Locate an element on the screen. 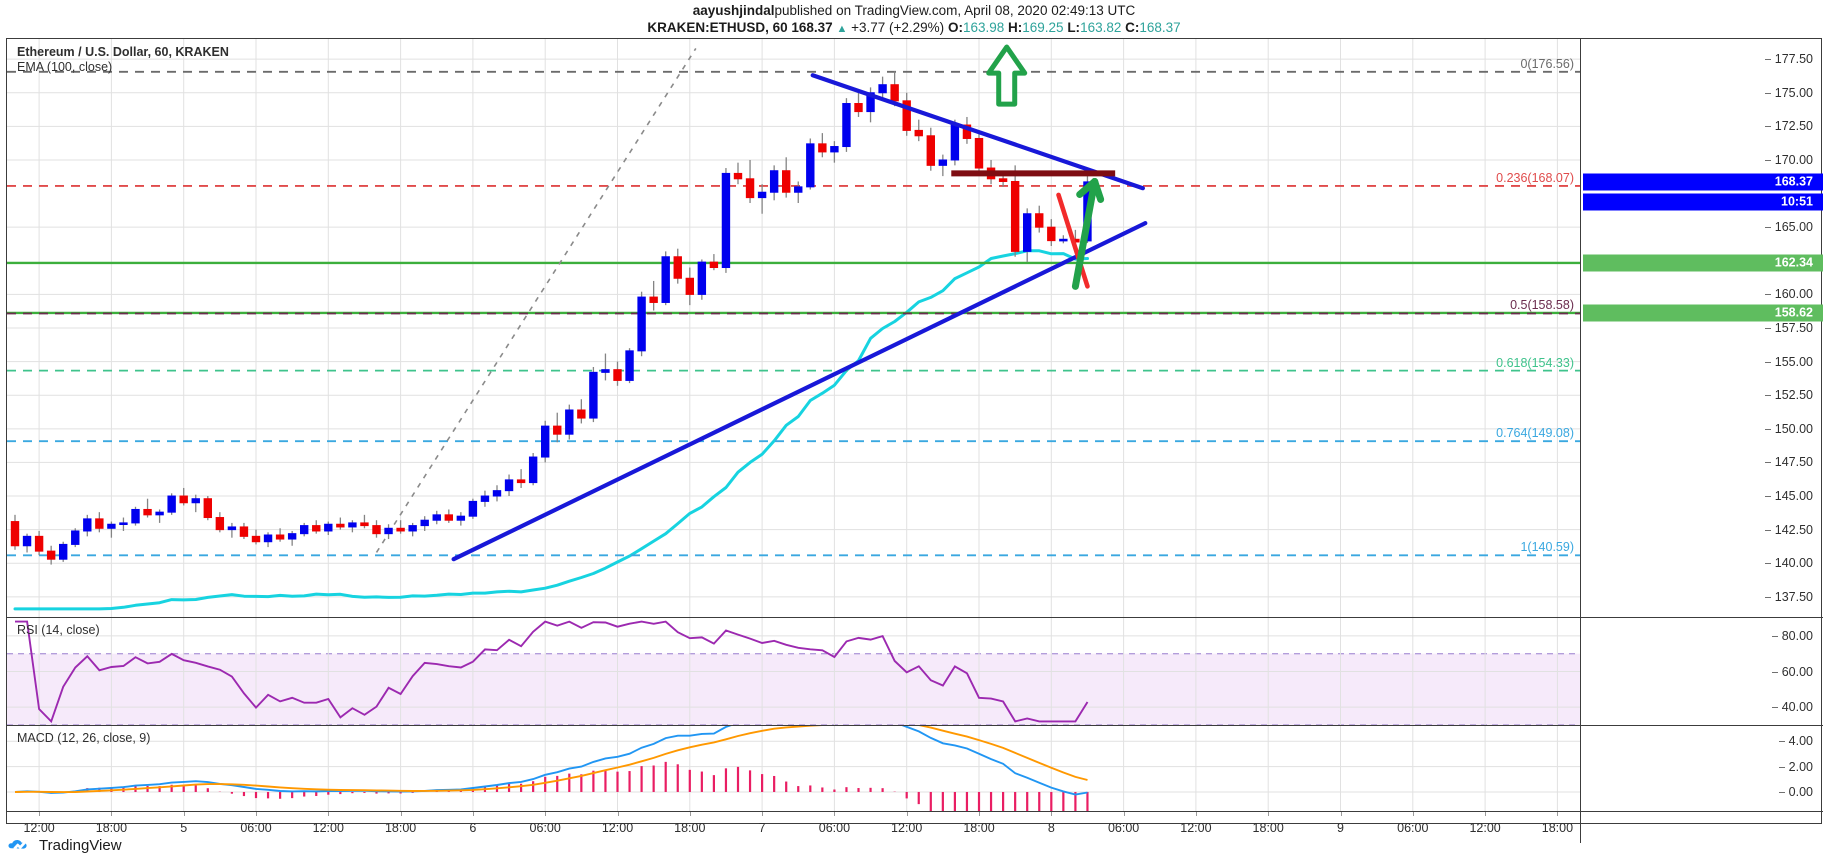 The height and width of the screenshot is (868, 1828). time-tick-14: 8 is located at coordinates (1051, 828).